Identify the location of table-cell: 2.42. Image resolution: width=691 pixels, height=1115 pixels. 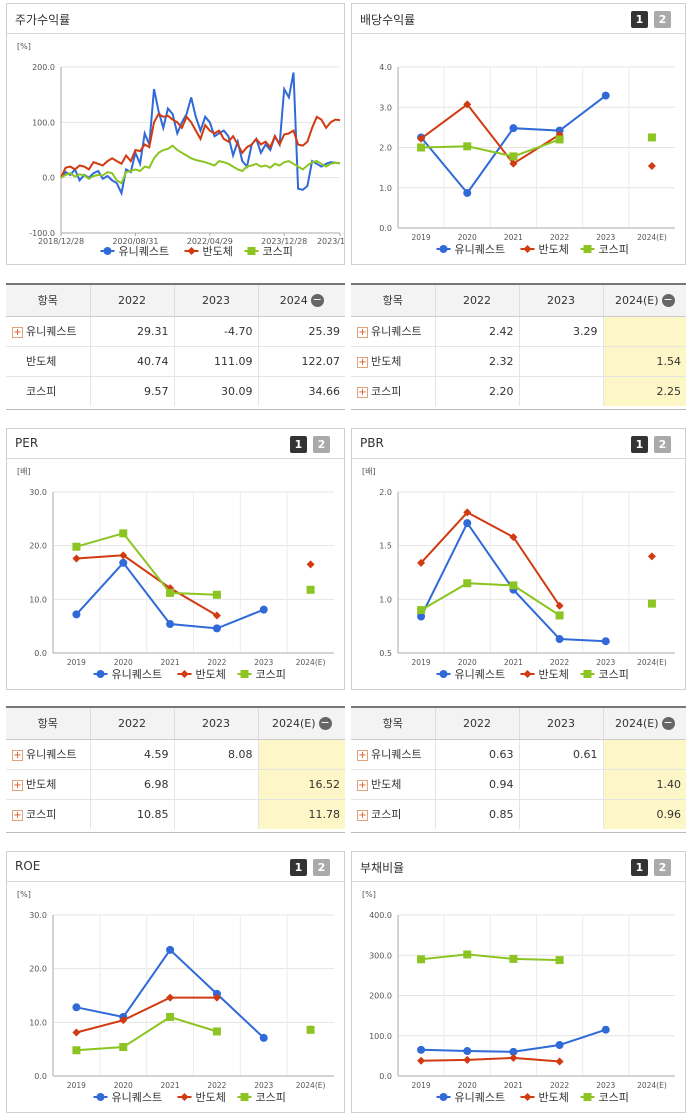
(476, 331).